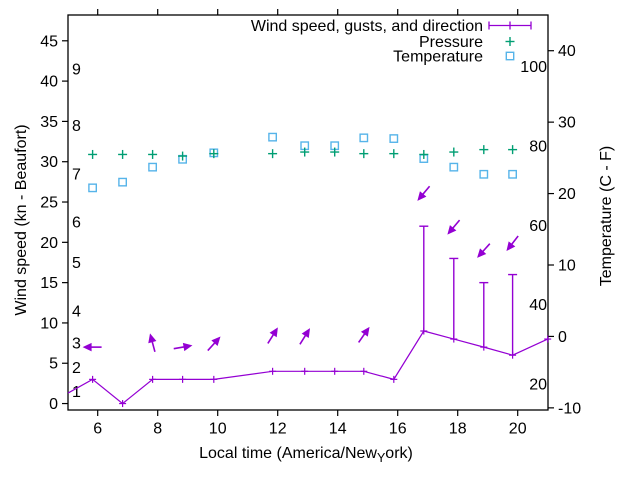 This screenshot has height=480, width=640. Describe the element at coordinates (76, 263) in the screenshot. I see `beaufort-scale-label: 5` at that location.